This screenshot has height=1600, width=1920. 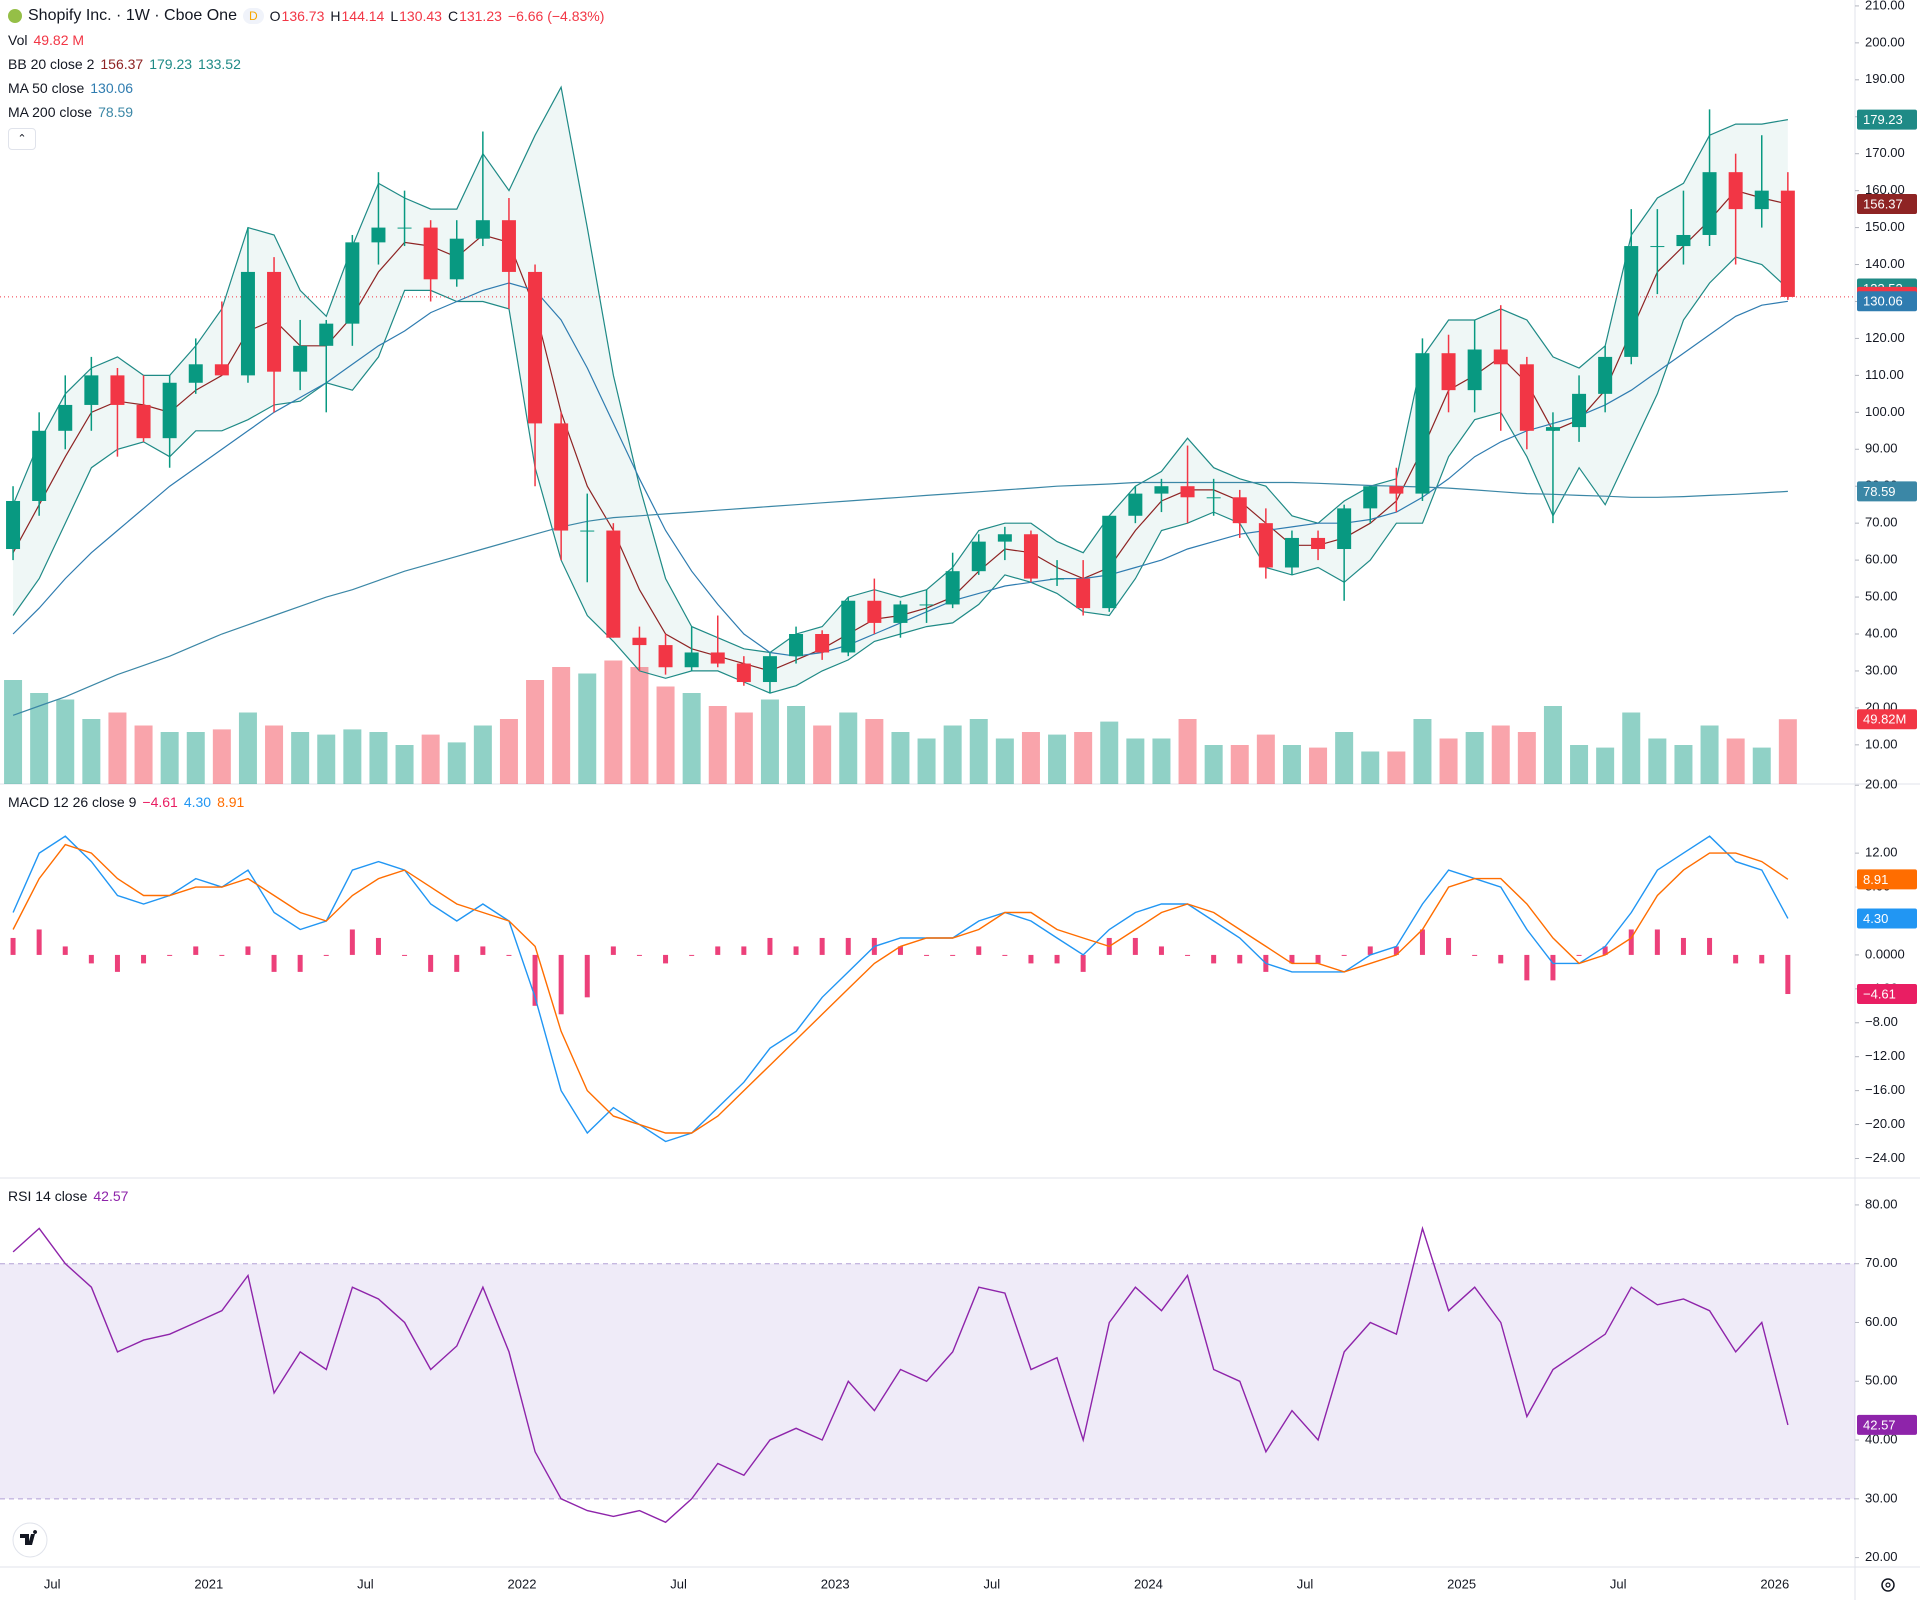 I want to click on y-tick-label: −20.00, so click(x=1885, y=1123).